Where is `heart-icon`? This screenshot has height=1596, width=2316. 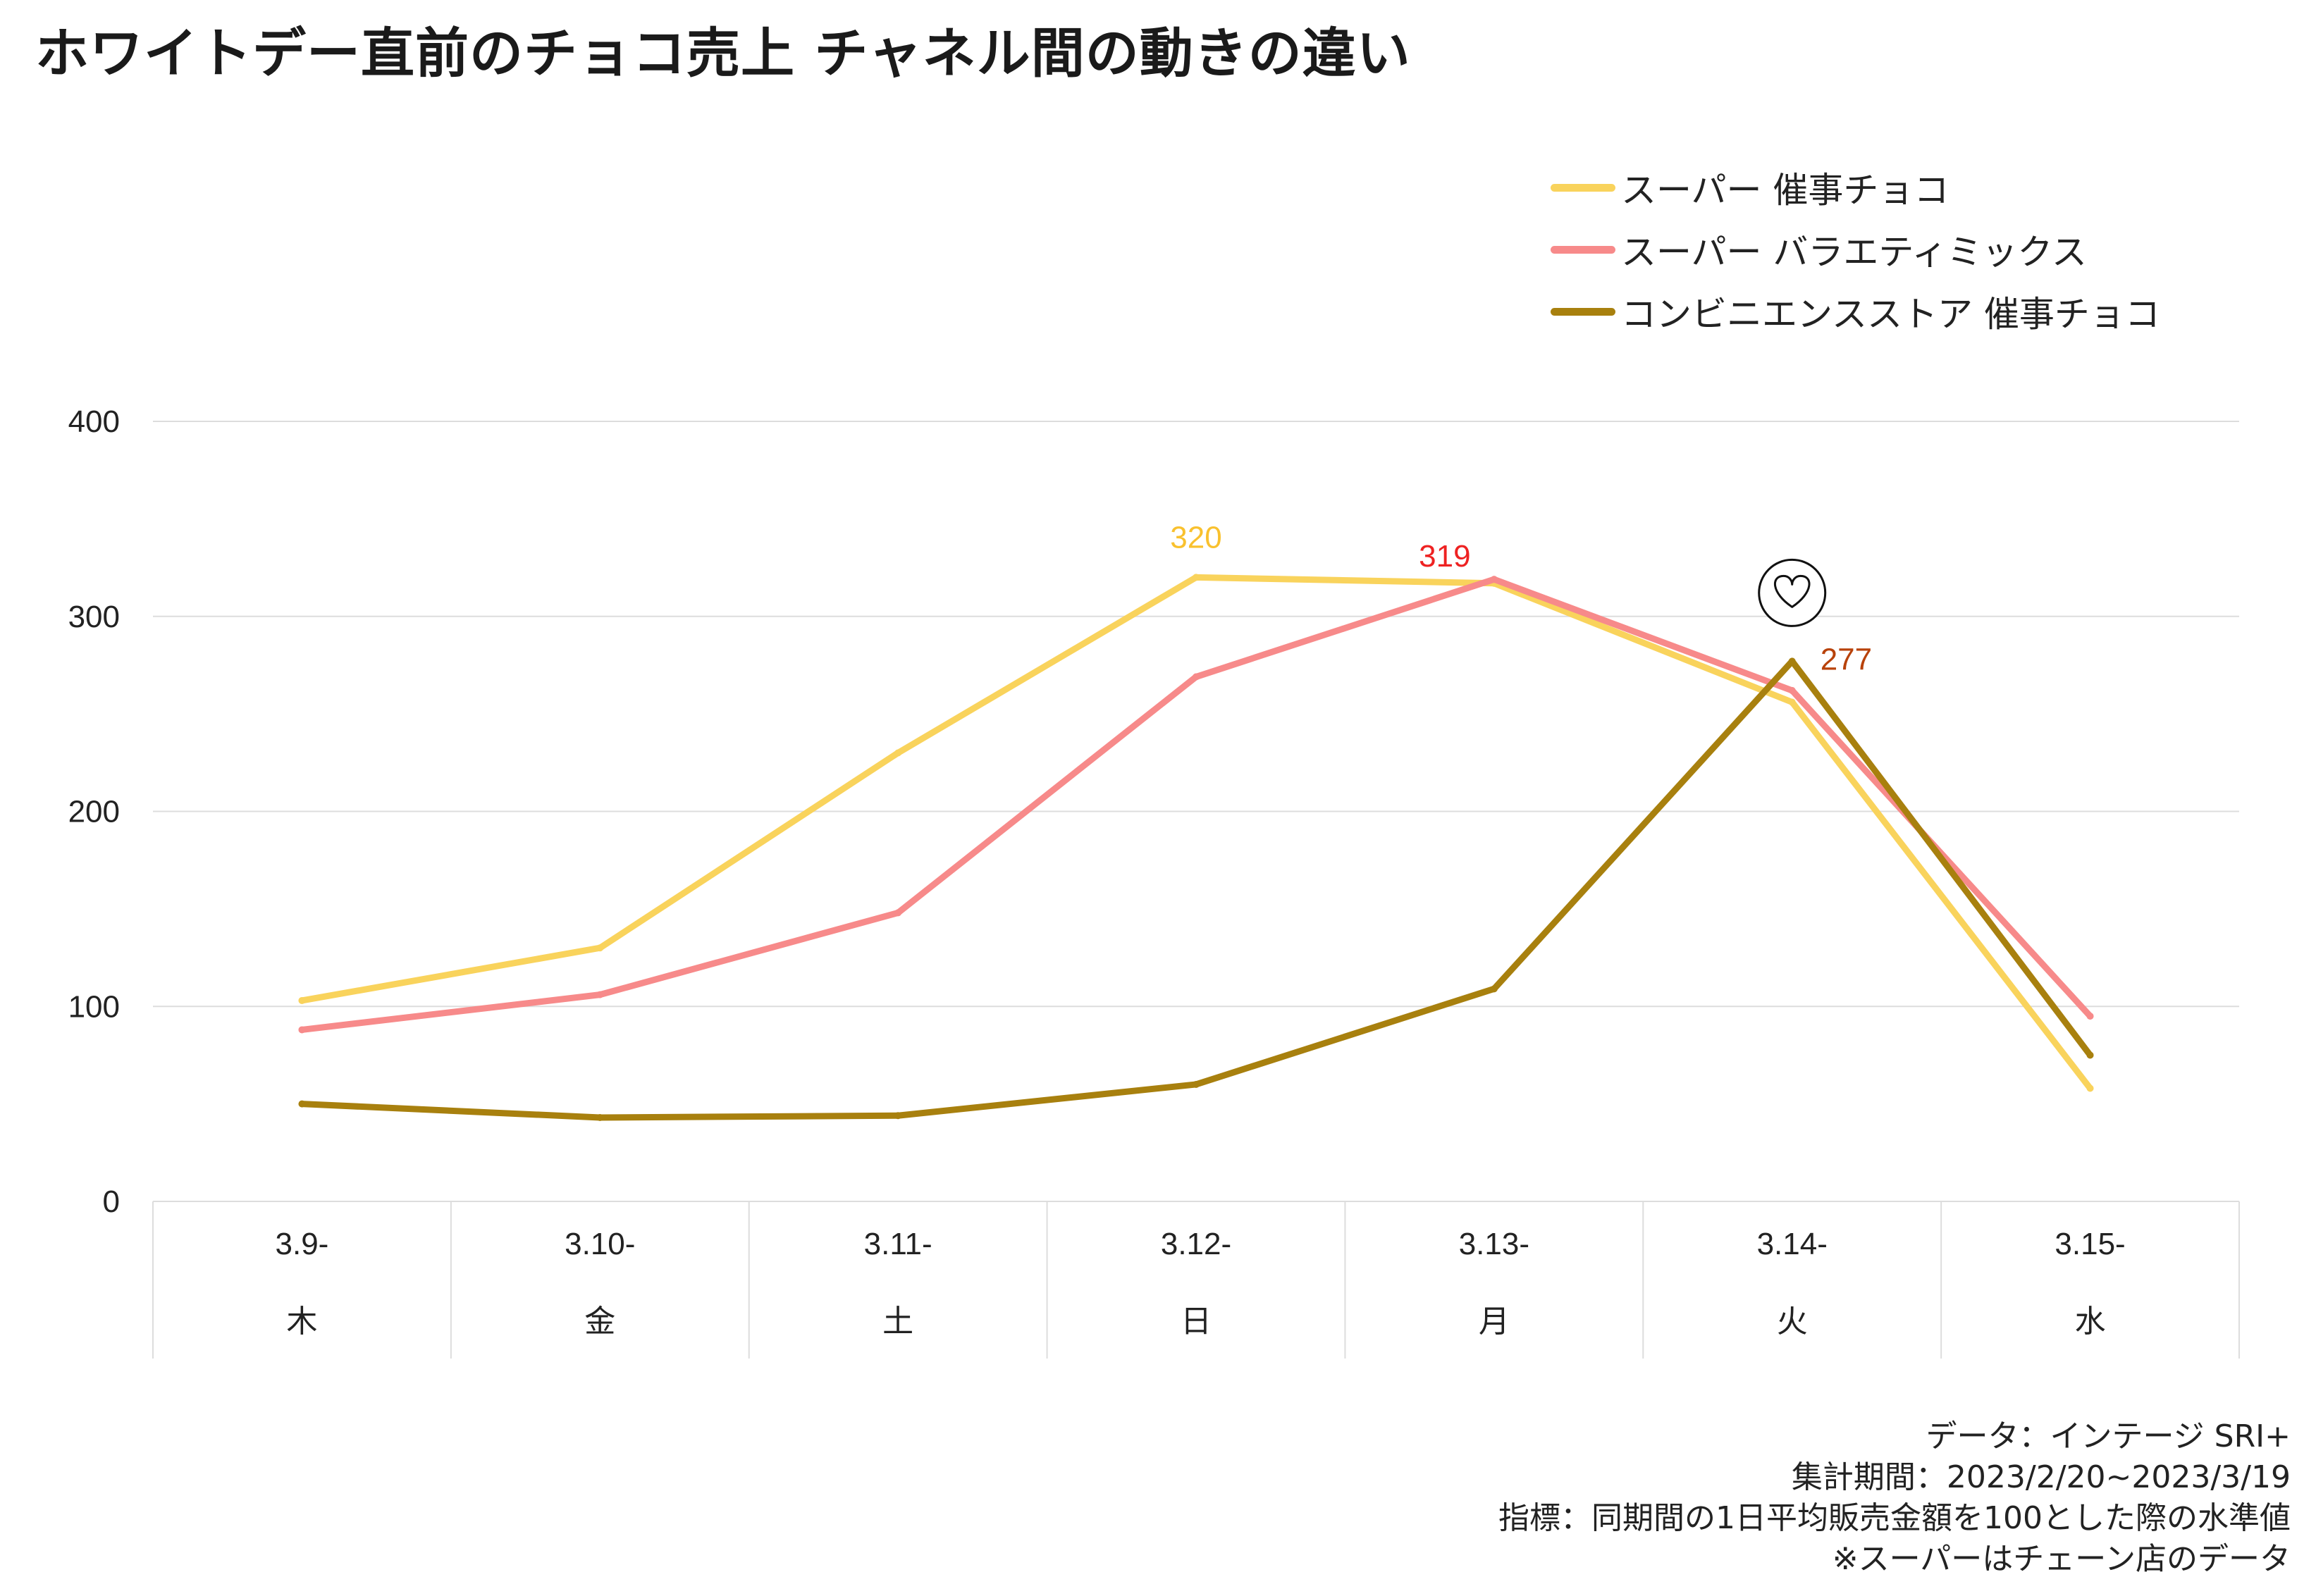 heart-icon is located at coordinates (1792, 591).